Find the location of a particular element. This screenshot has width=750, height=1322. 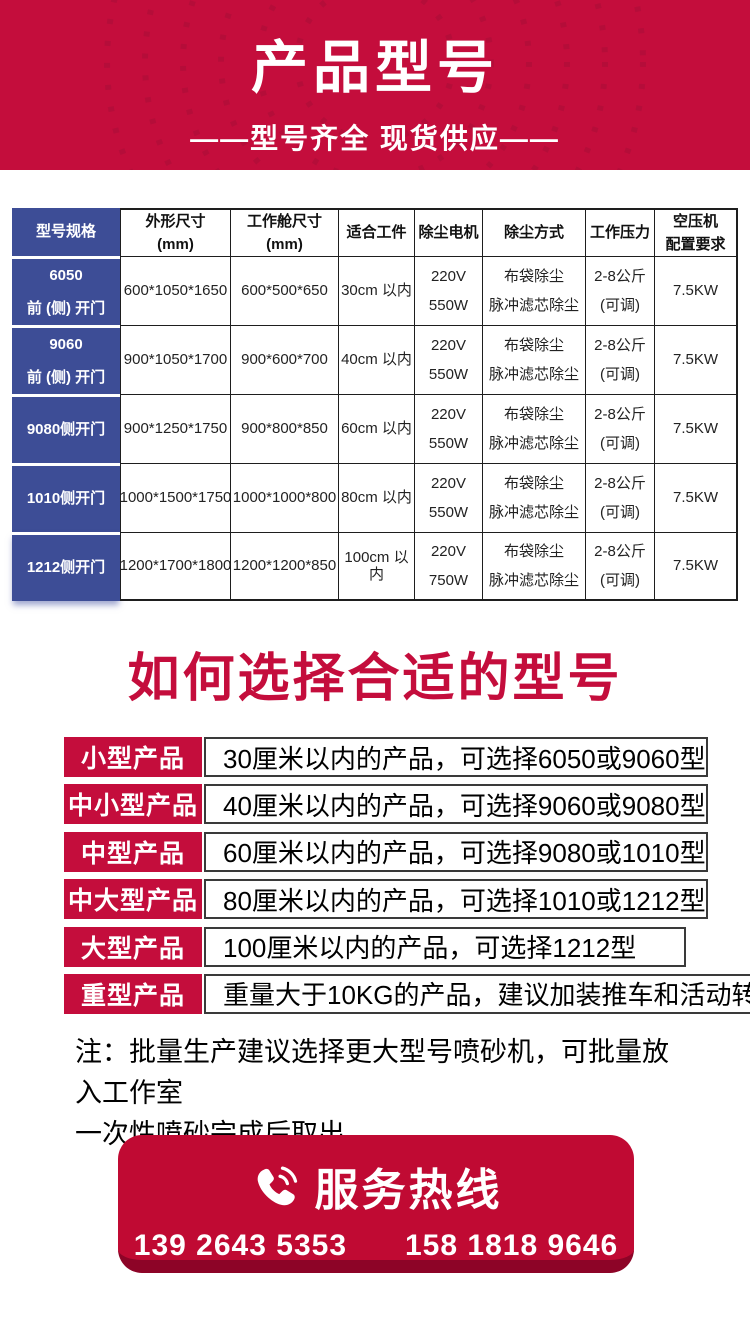

col-header-model: 型号规格 is located at coordinates (66, 232).